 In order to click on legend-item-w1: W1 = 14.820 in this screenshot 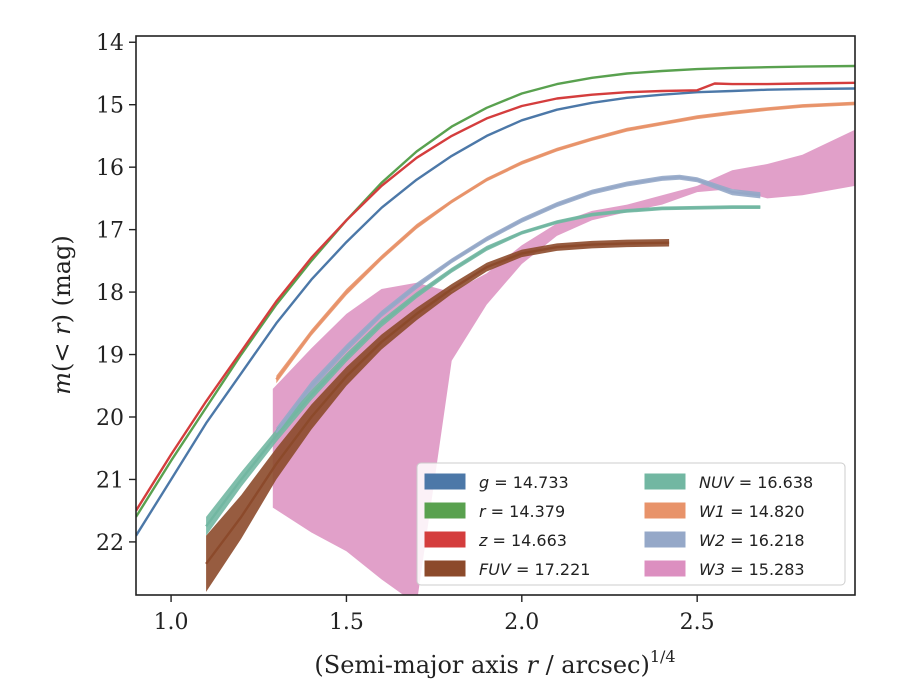, I will do `click(724, 511)`.